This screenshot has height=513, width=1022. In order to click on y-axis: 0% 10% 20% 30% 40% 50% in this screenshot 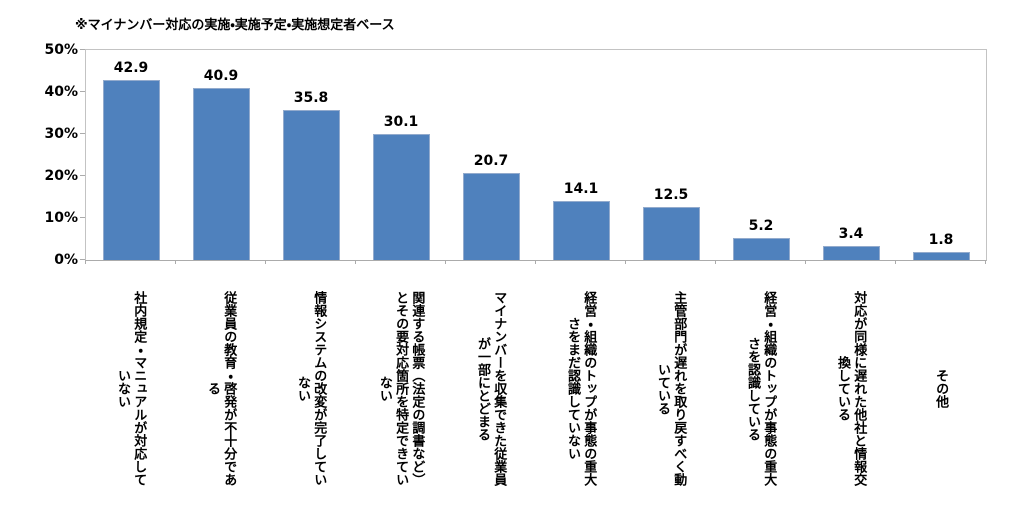, I will do `click(39, 155)`.